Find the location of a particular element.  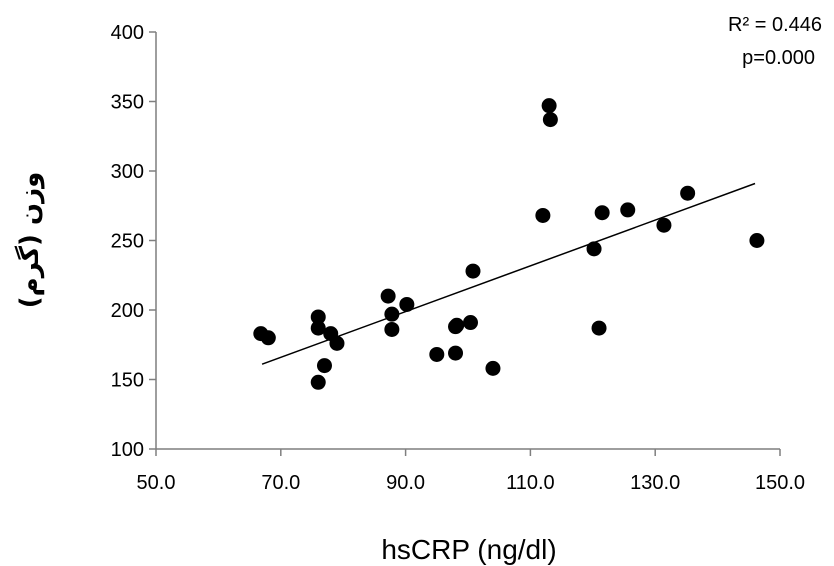

x-tick-label: 70.0 is located at coordinates (280, 483).